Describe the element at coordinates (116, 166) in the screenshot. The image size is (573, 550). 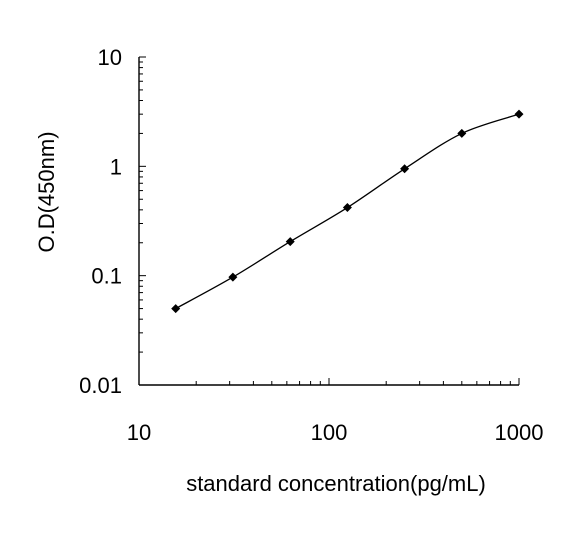
I see `y-tick-label: 1` at that location.